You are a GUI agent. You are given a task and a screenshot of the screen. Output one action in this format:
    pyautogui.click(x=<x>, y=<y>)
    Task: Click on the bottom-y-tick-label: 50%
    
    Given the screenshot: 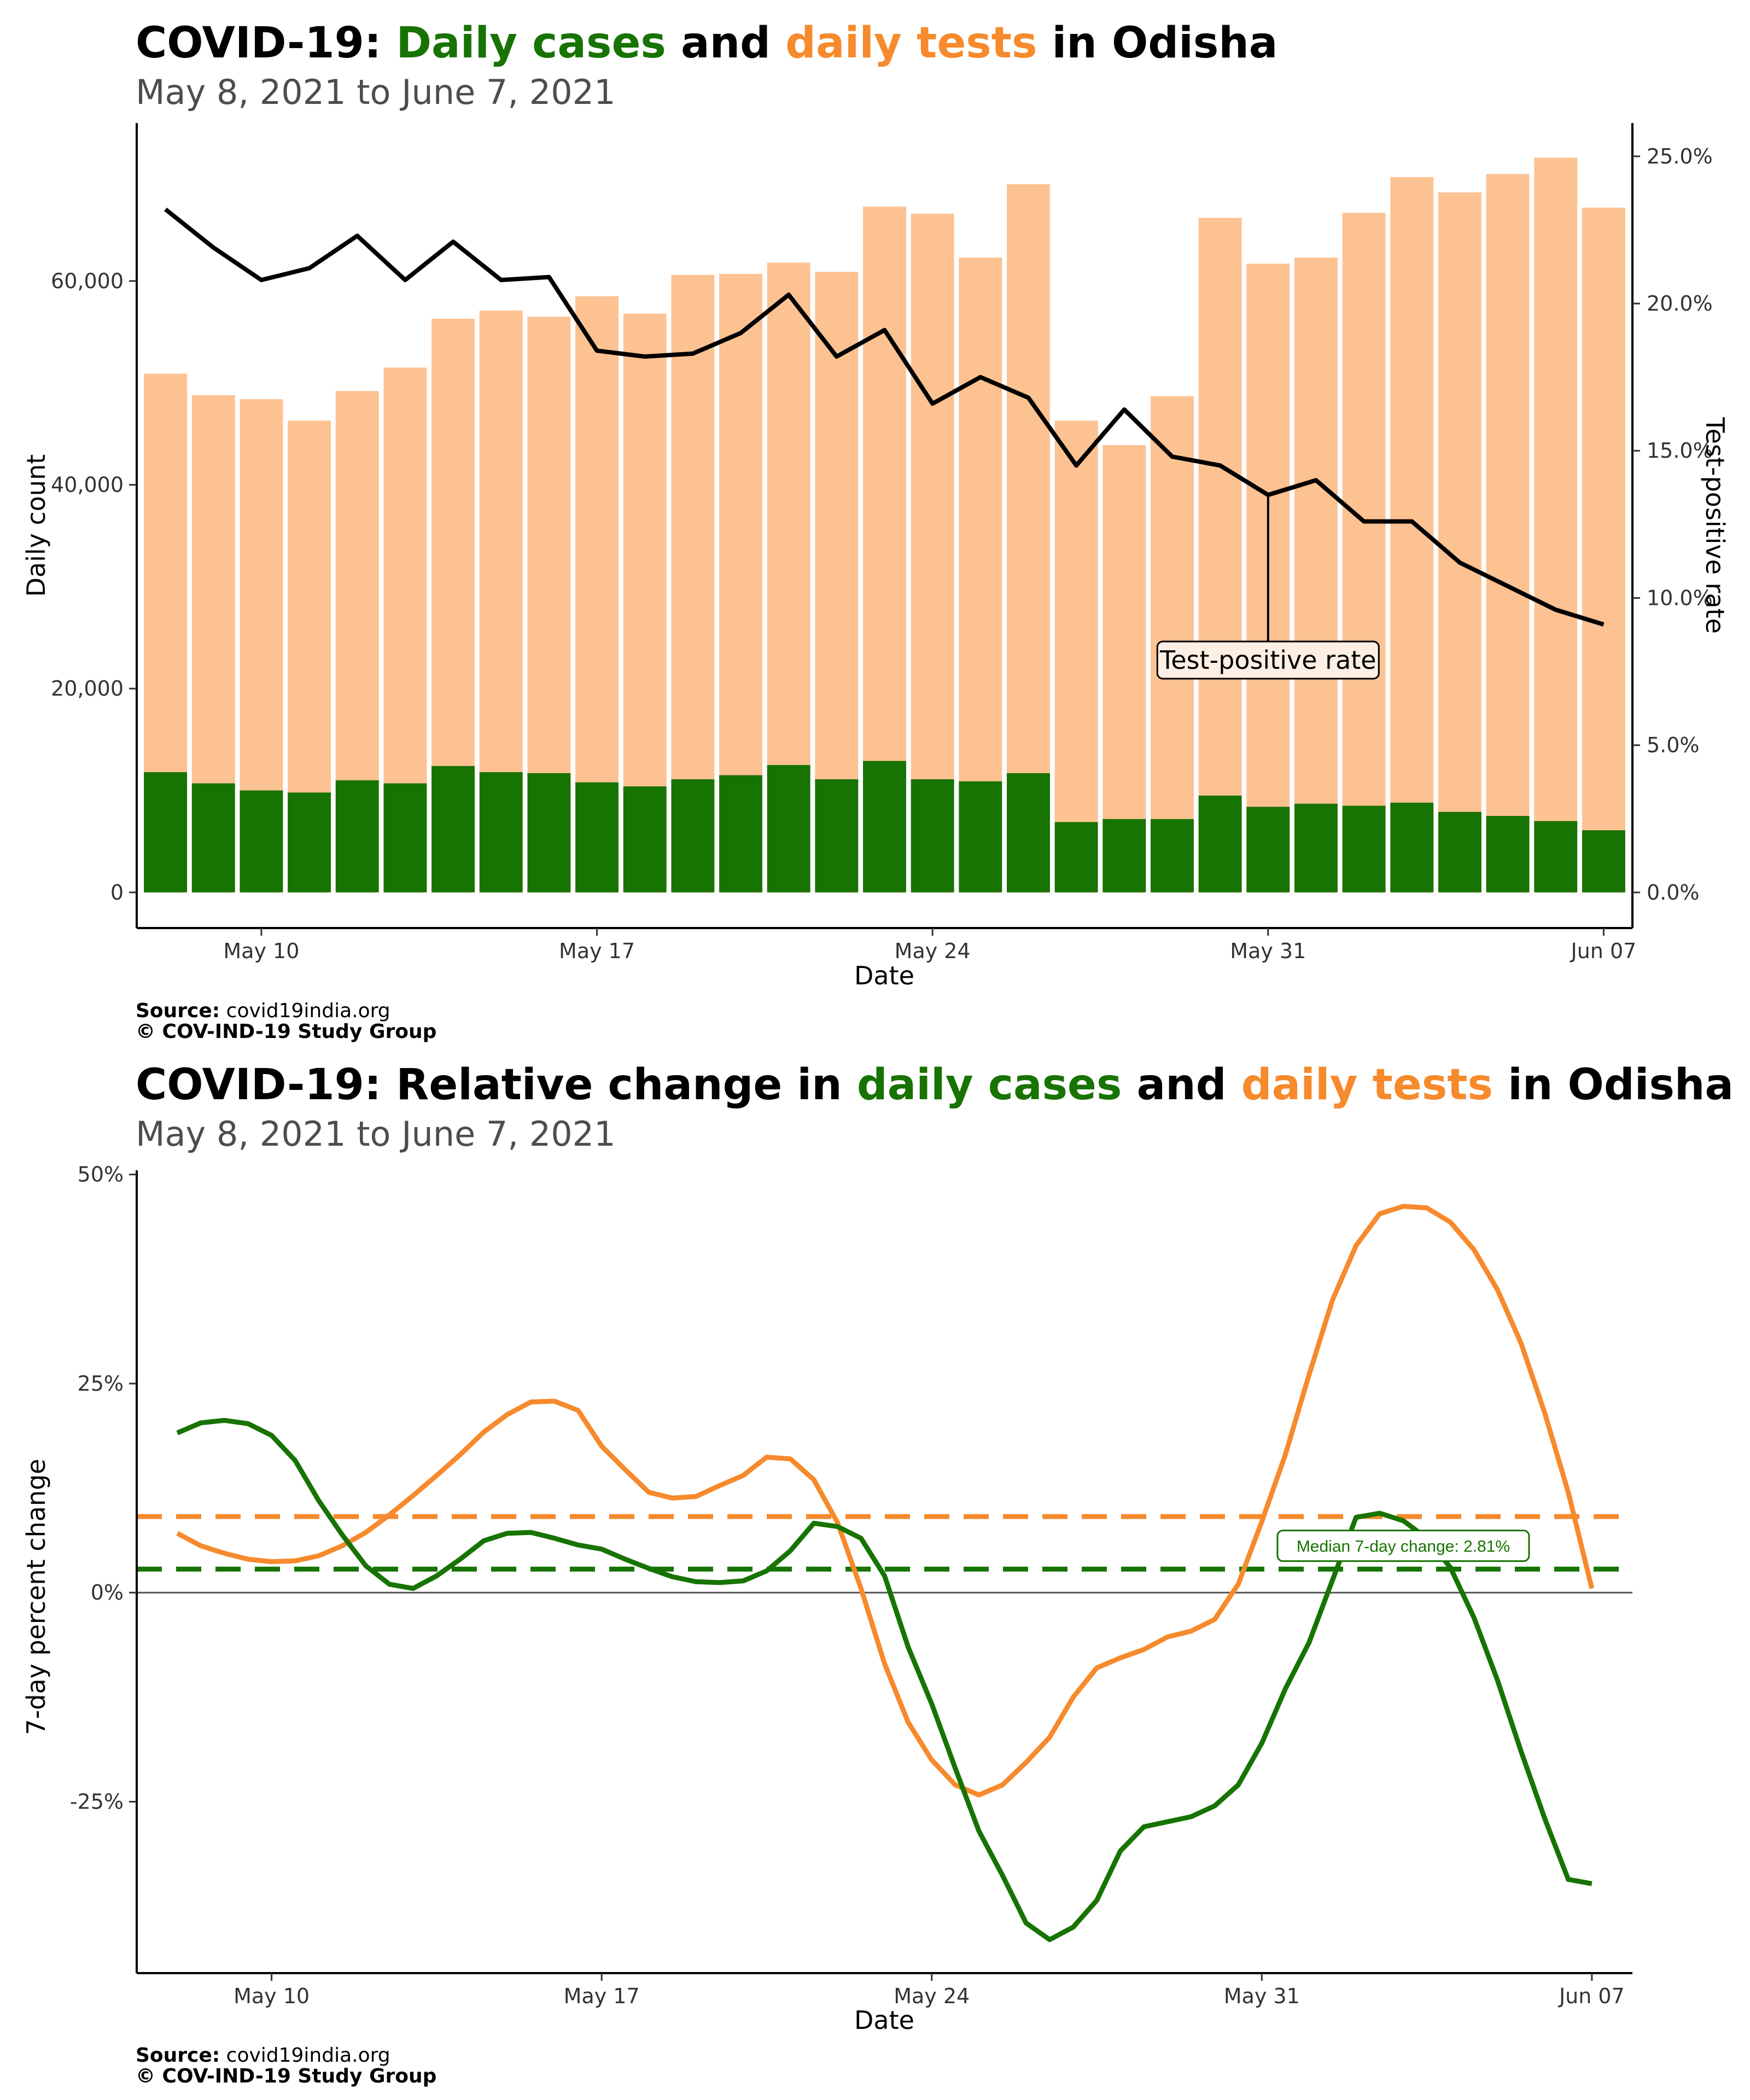 What is the action you would take?
    pyautogui.click(x=101, y=1175)
    